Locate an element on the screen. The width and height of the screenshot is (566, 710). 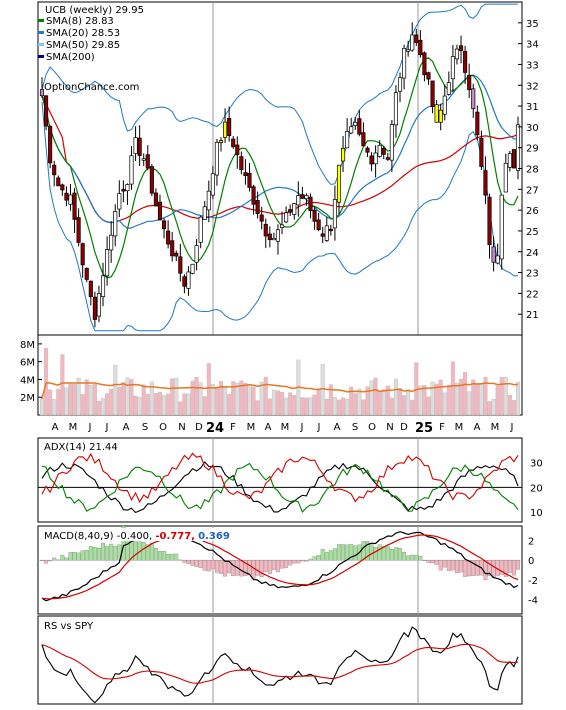
x-axis-label: 24 is located at coordinates (215, 428).